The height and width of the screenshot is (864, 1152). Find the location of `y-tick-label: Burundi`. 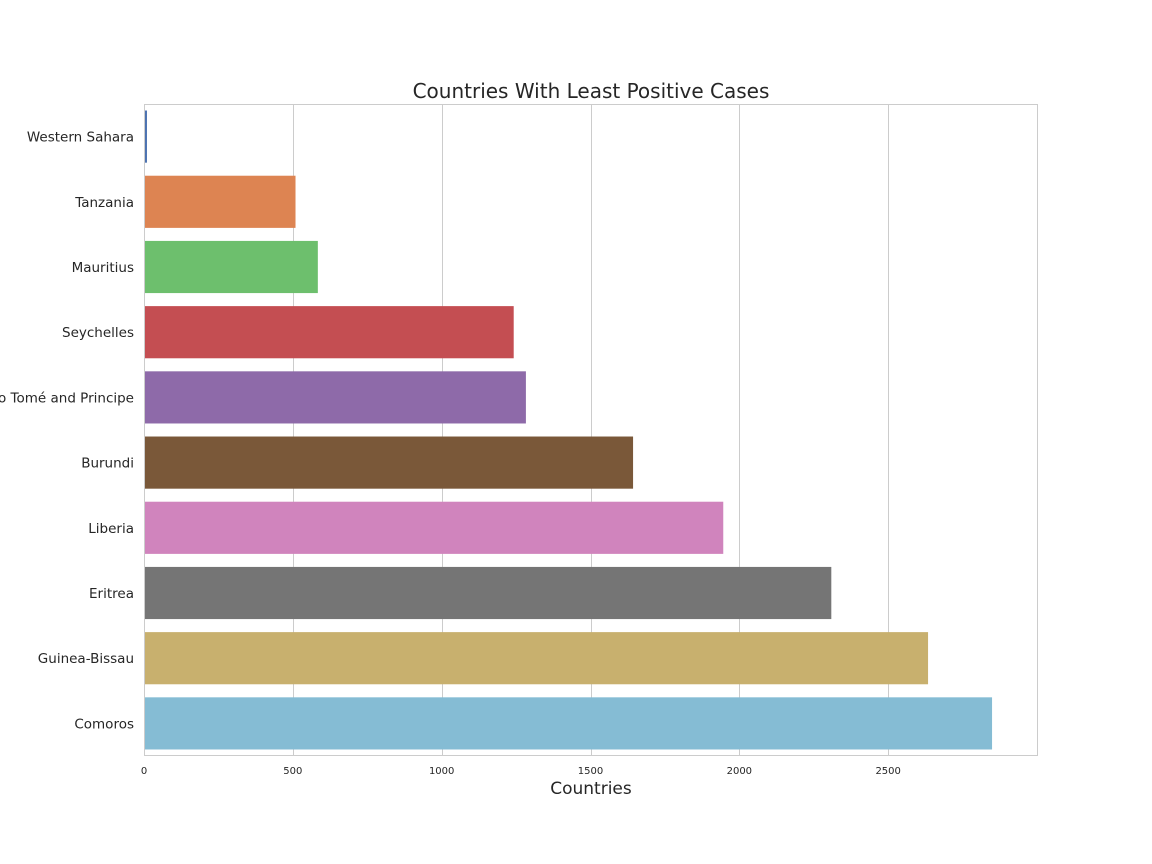

y-tick-label: Burundi is located at coordinates (107, 464).